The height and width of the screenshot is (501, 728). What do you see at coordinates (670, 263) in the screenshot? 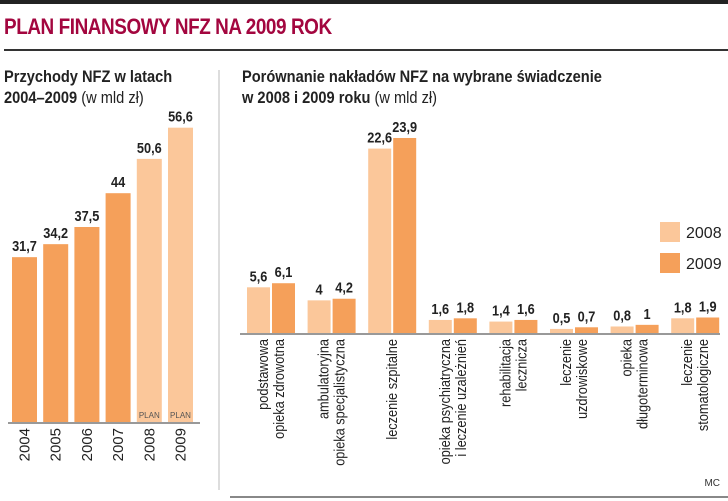
I see `legend-swatch-2009` at bounding box center [670, 263].